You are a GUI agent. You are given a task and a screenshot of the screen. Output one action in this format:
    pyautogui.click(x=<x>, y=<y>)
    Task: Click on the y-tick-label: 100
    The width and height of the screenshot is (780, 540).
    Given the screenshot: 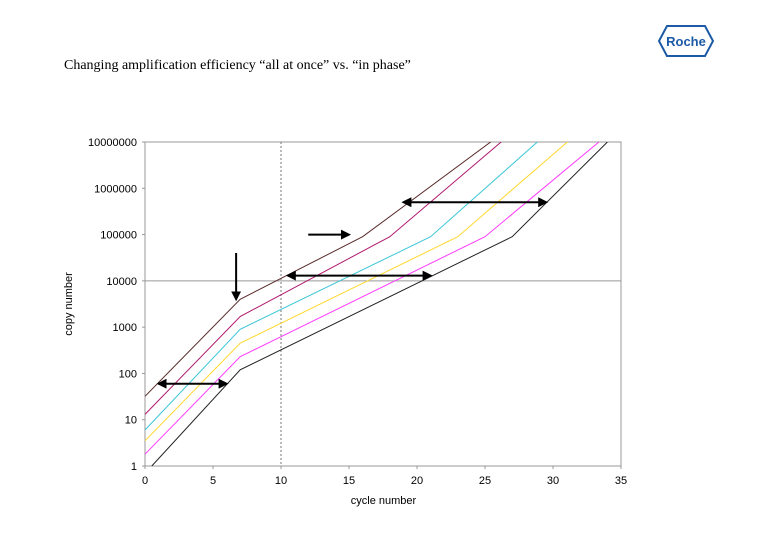 What is the action you would take?
    pyautogui.click(x=128, y=374)
    